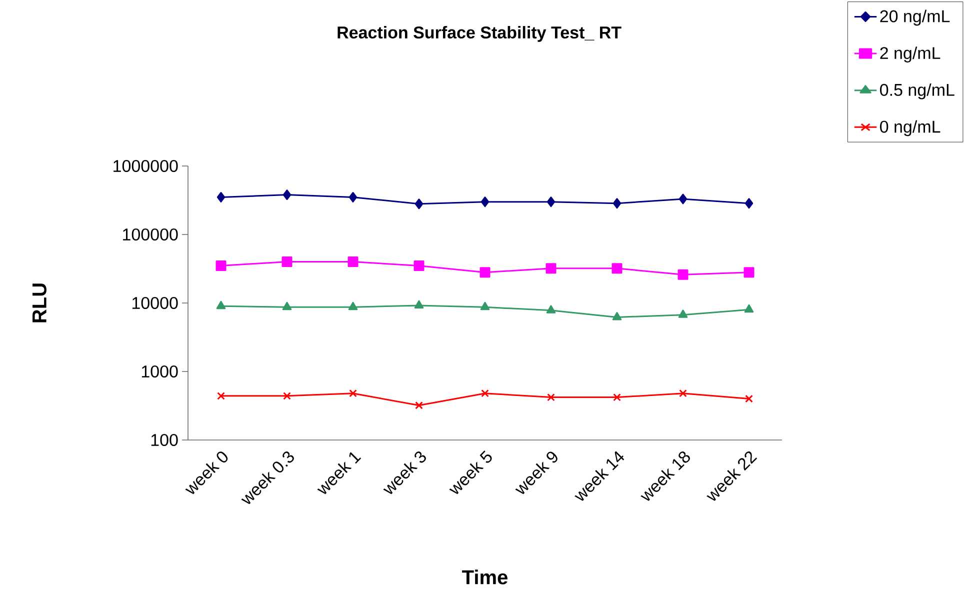  I want to click on legend-label: 0.5 ng/mL, so click(917, 91).